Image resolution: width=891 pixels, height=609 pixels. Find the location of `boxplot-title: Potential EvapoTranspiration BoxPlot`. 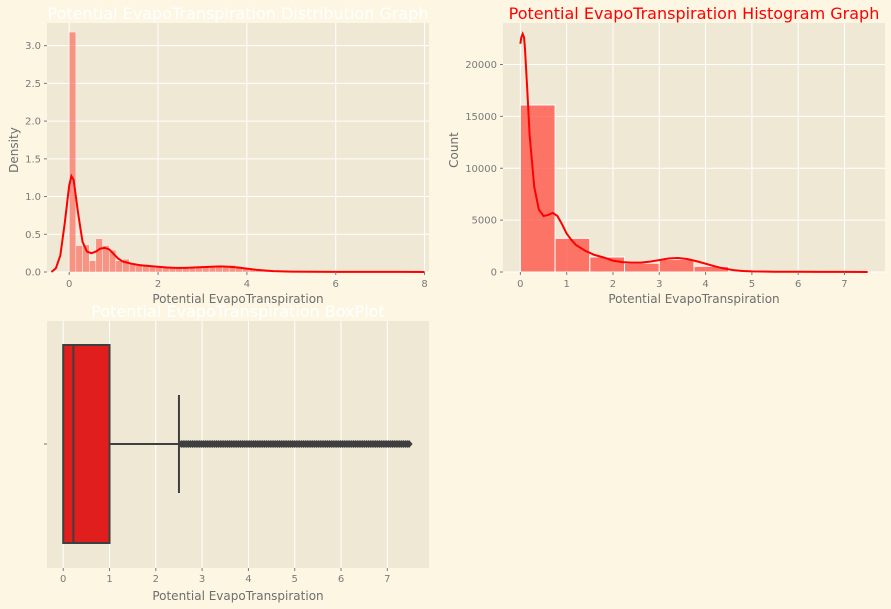

boxplot-title: Potential EvapoTranspiration BoxPlot is located at coordinates (237, 311).